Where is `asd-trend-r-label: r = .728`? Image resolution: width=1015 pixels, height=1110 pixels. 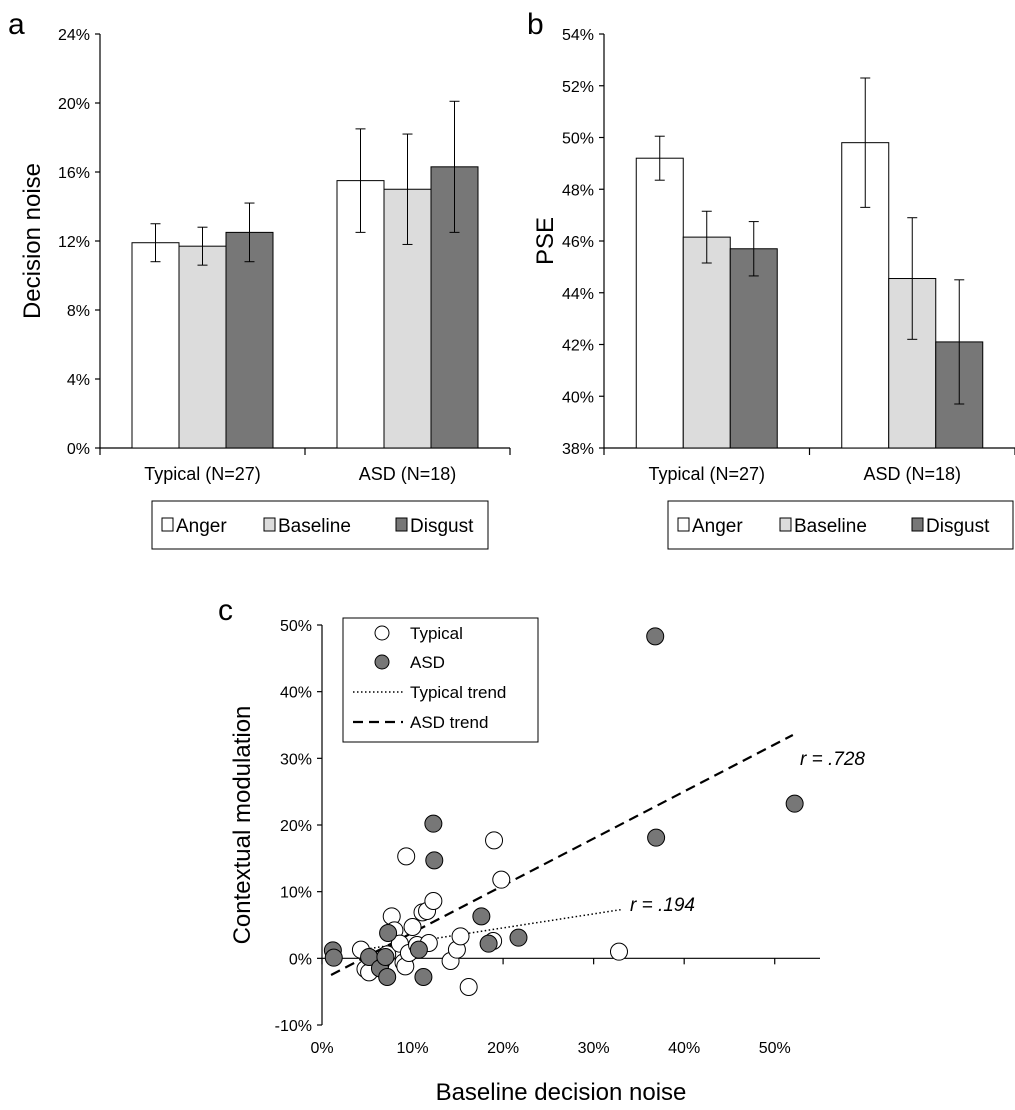 asd-trend-r-label: r = .728 is located at coordinates (832, 759).